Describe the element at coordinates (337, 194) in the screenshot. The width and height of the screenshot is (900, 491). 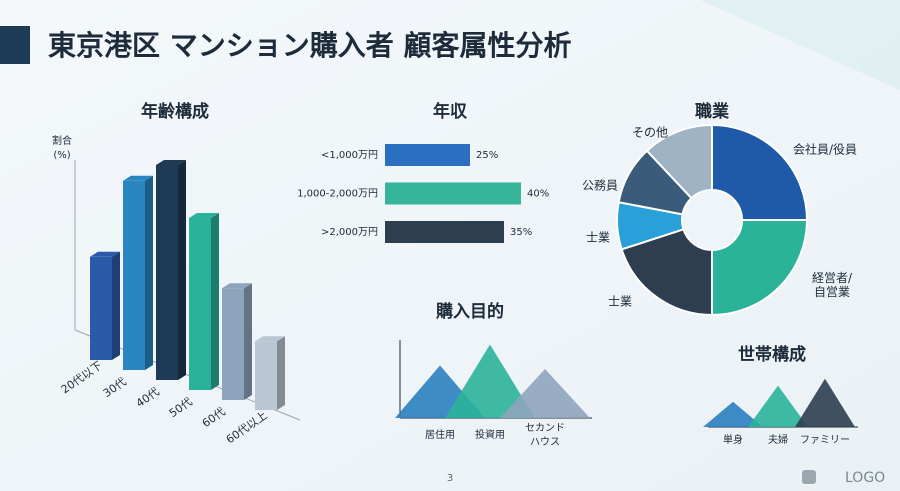
I see `y-tick-label: 1,000-2,000万円` at that location.